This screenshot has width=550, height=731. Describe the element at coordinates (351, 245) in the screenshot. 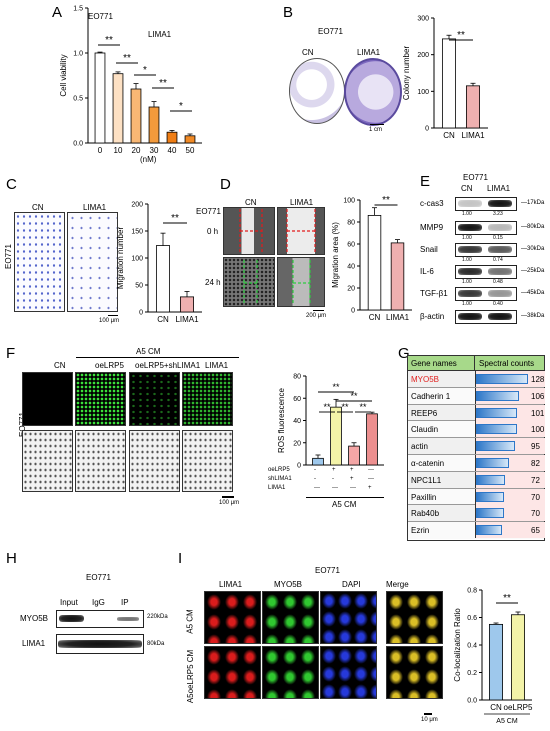

I see `y-tick-label: 60` at that location.